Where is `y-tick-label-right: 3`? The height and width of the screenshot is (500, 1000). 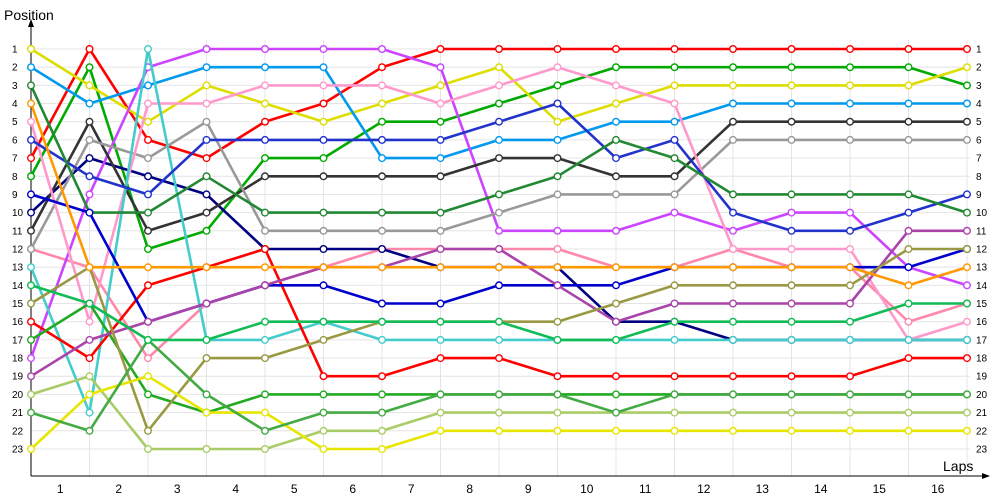
y-tick-label-right: 3 is located at coordinates (979, 86).